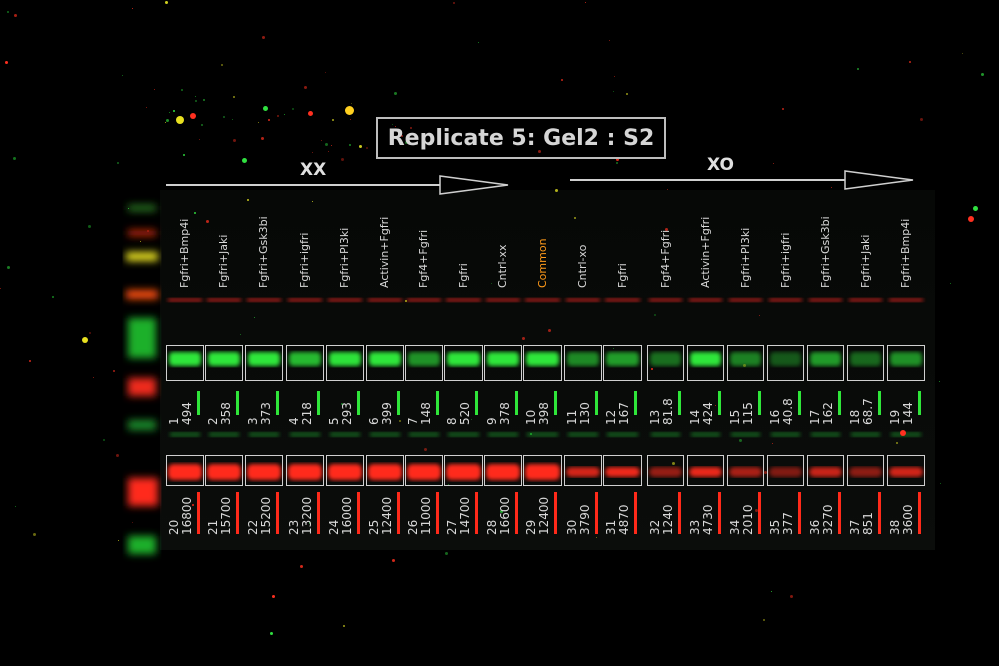 This screenshot has height=666, width=999. I want to click on red-band-value: 16800, so click(187, 515).